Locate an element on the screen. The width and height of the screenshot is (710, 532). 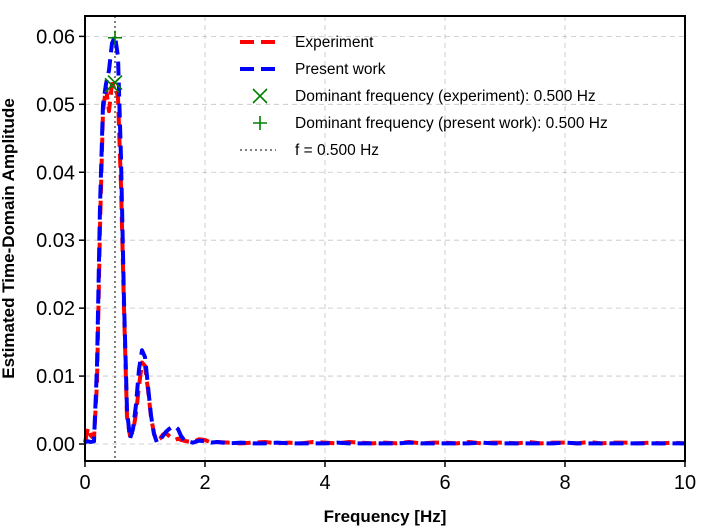
x-tick-label: 2 is located at coordinates (204, 483).